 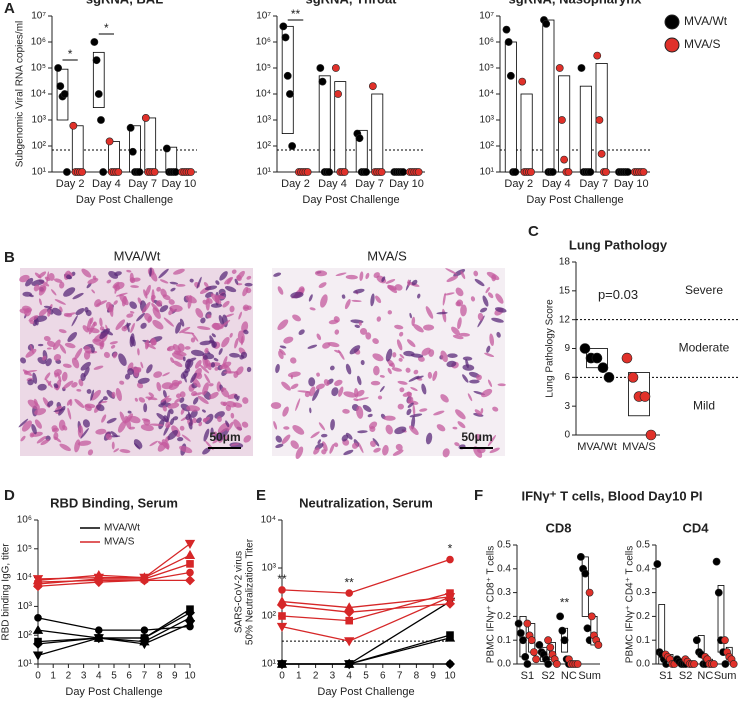 I want to click on significance-label: *, so click(x=106, y=28).